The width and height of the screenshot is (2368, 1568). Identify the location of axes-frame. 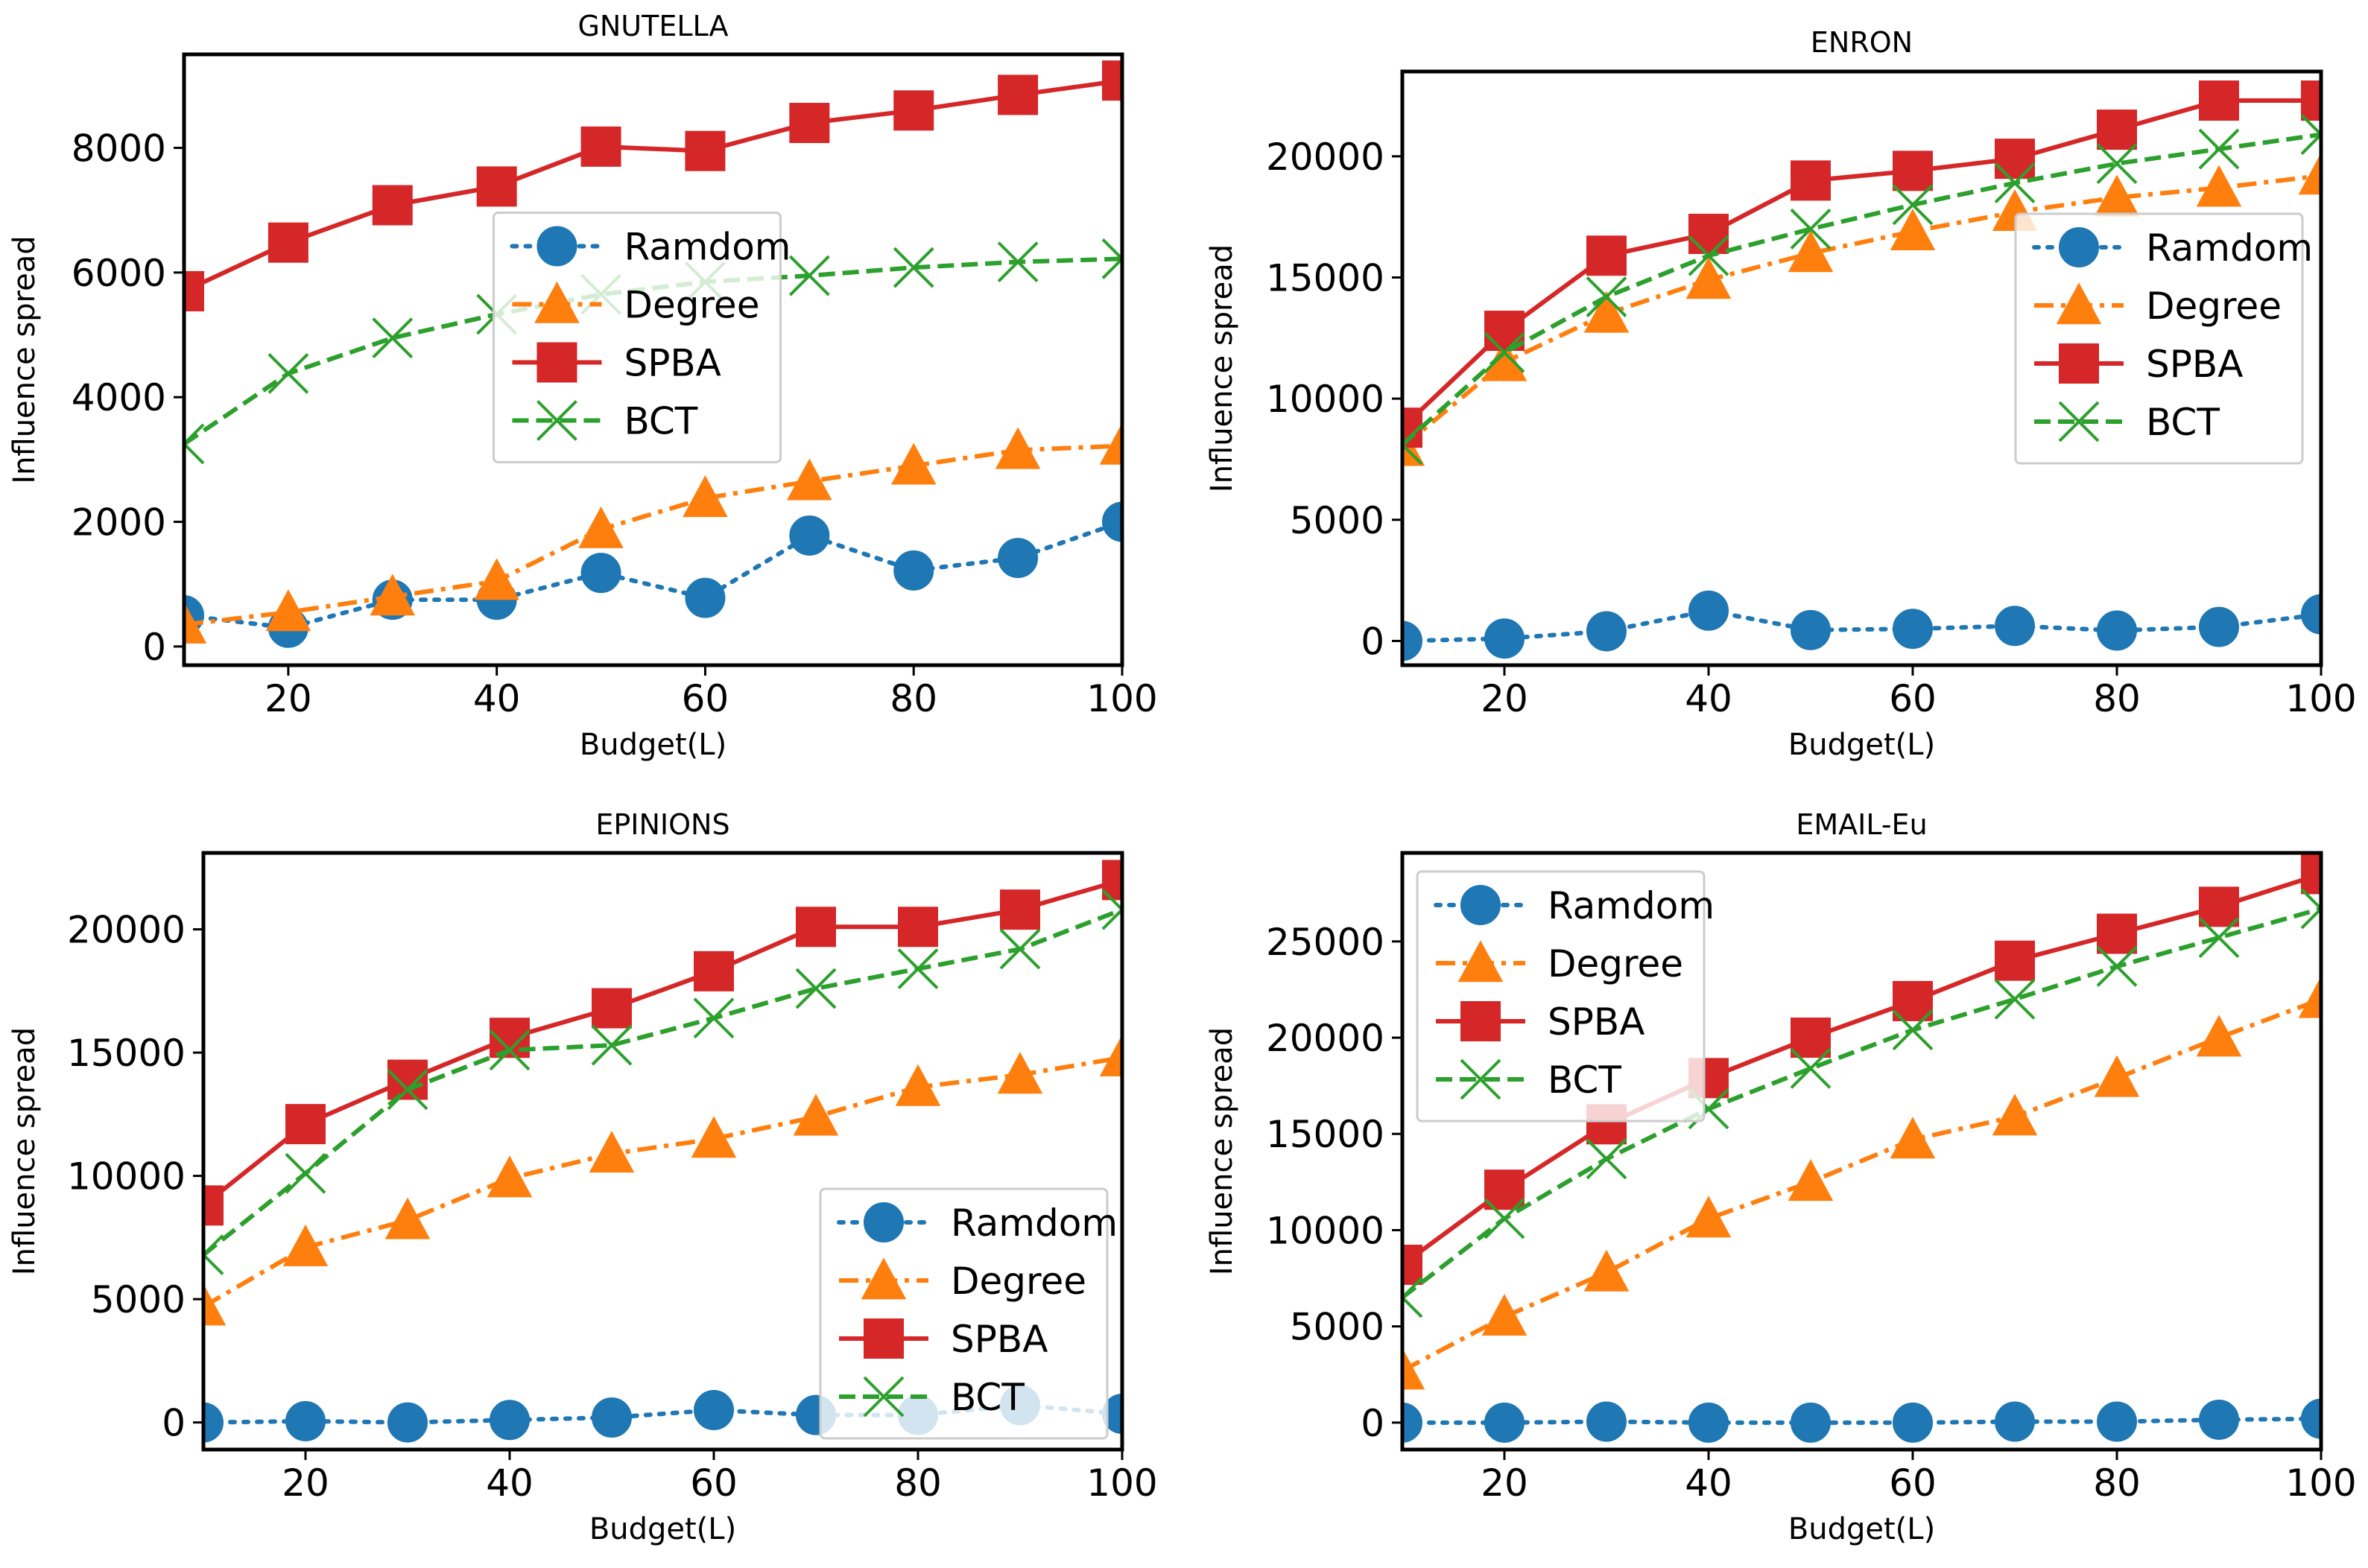
(1861, 1151).